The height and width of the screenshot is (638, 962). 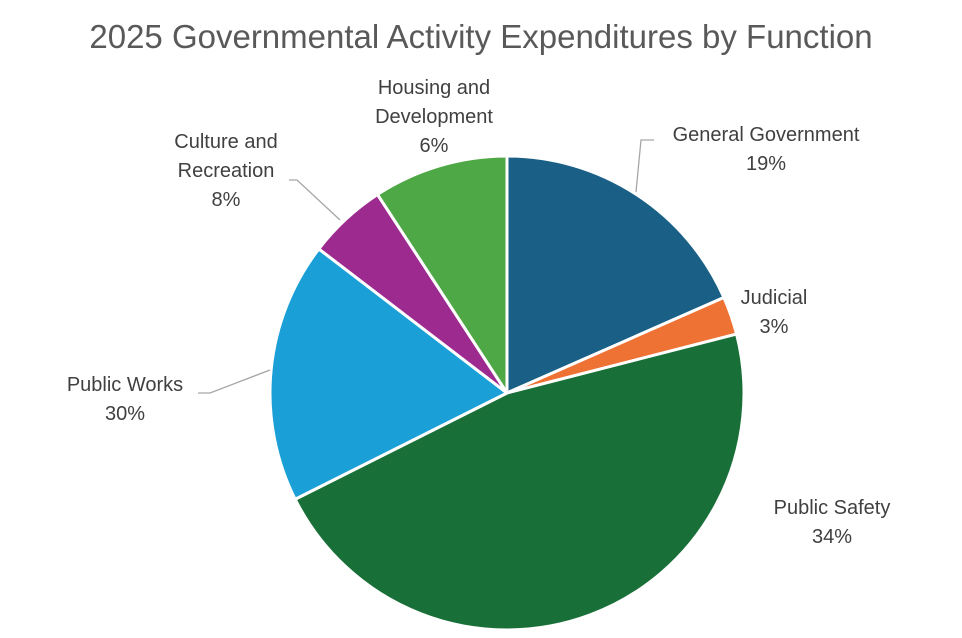 I want to click on slice-public-works, so click(x=388, y=374).